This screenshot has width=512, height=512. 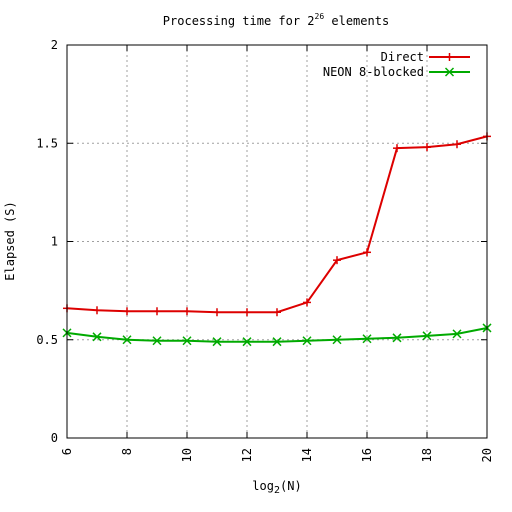 I want to click on x-axis-label-subscript: 2, so click(x=277, y=490).